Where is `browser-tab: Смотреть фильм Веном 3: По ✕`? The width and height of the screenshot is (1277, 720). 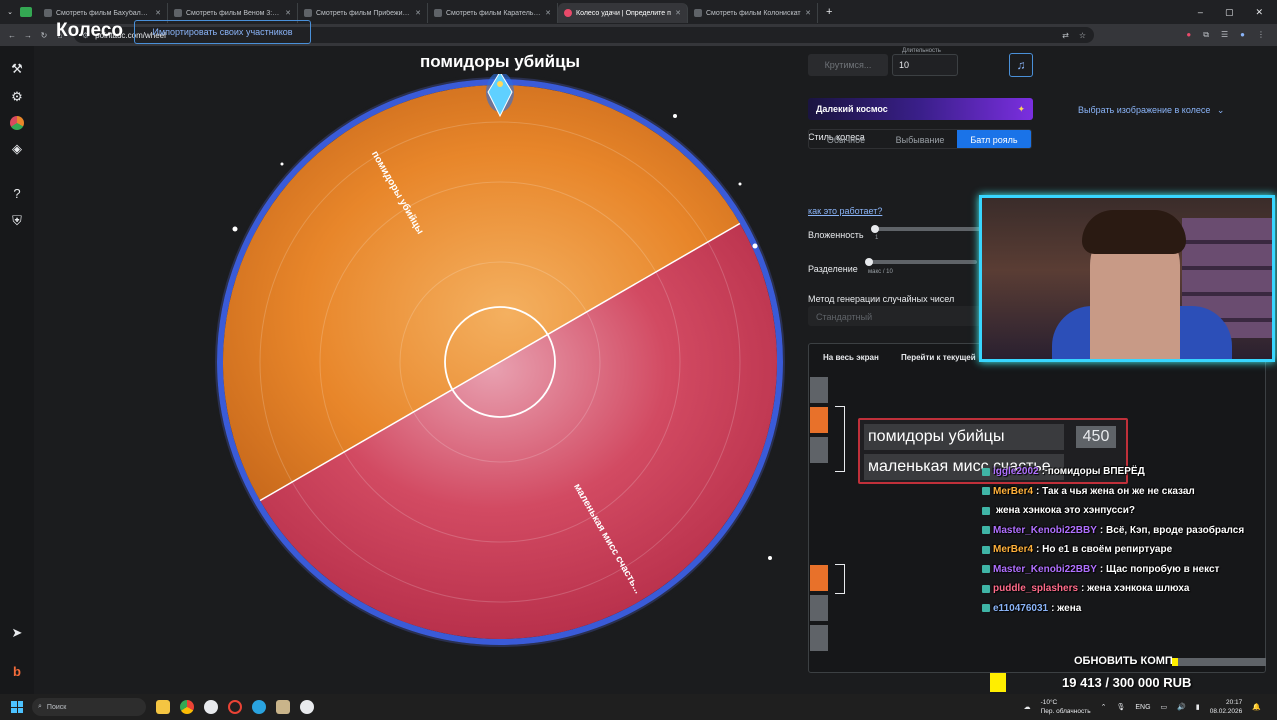 browser-tab: Смотреть фильм Веном 3: По ✕ is located at coordinates (233, 13).